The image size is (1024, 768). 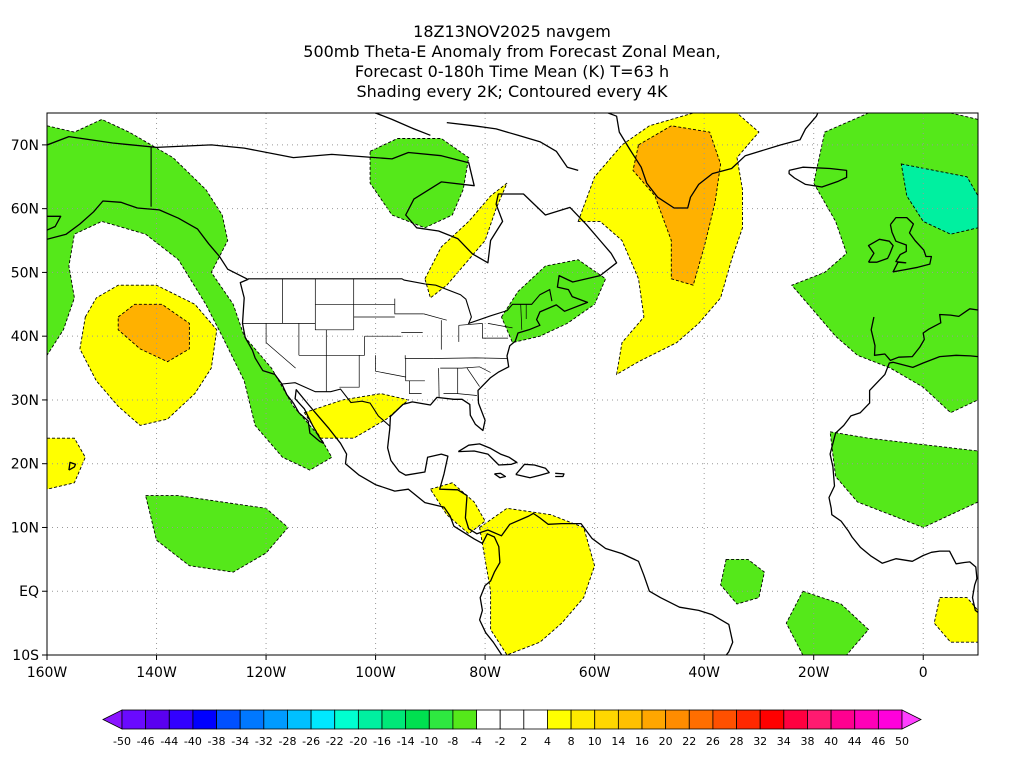 I want to click on greenland-orange-core, so click(x=677, y=205).